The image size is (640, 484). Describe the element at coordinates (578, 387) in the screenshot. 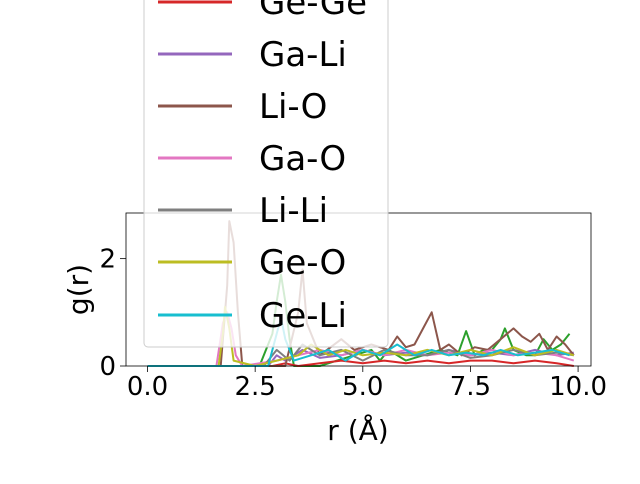

I see `x-tick-label: 10.0` at that location.